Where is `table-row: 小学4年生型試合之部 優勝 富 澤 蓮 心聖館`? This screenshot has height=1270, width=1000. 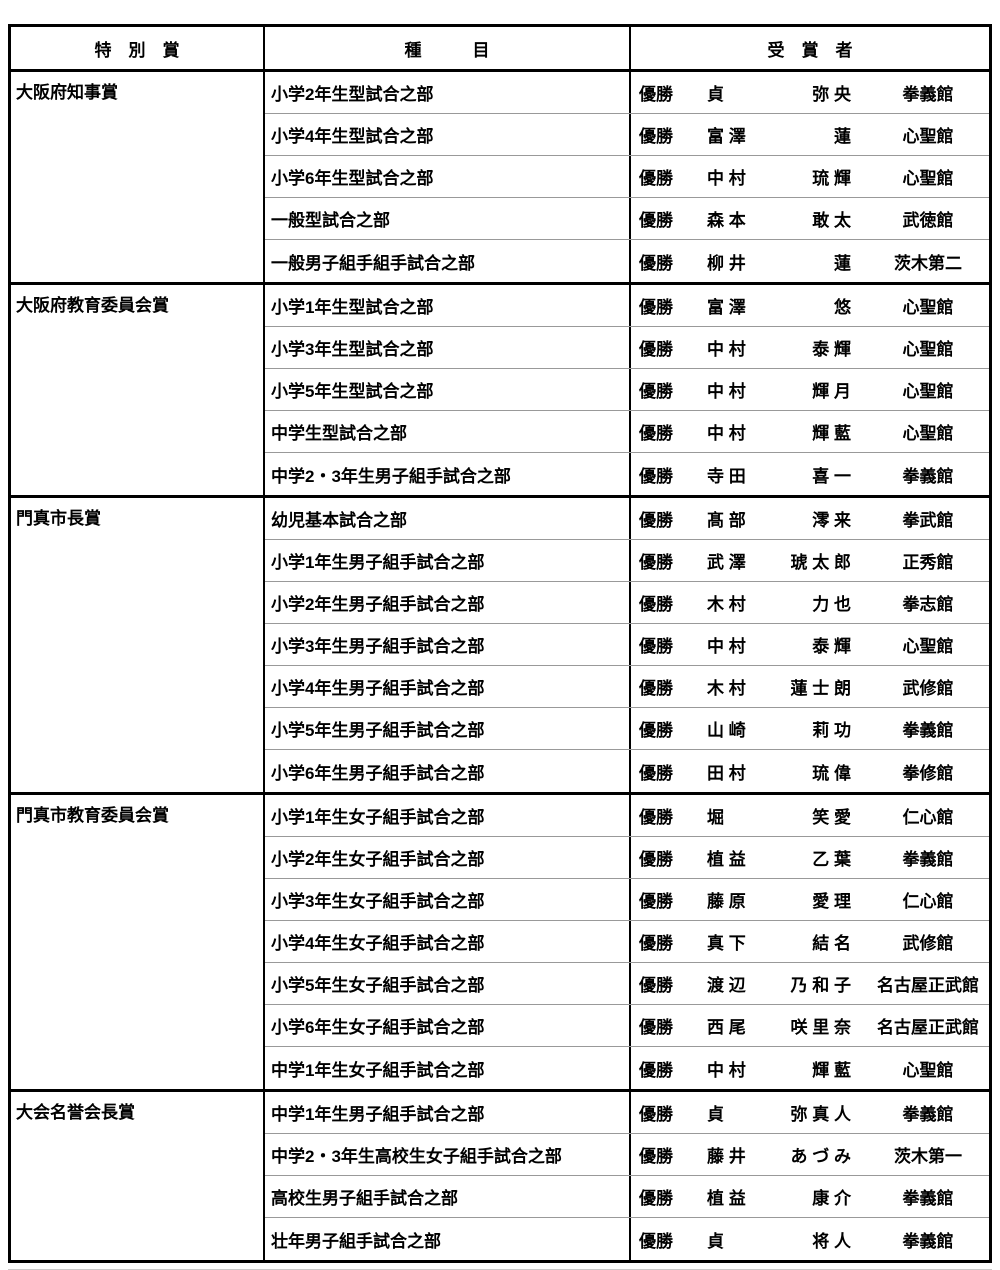 table-row: 小学4年生型試合之部 優勝 富 澤 蓮 心聖館 is located at coordinates (627, 135).